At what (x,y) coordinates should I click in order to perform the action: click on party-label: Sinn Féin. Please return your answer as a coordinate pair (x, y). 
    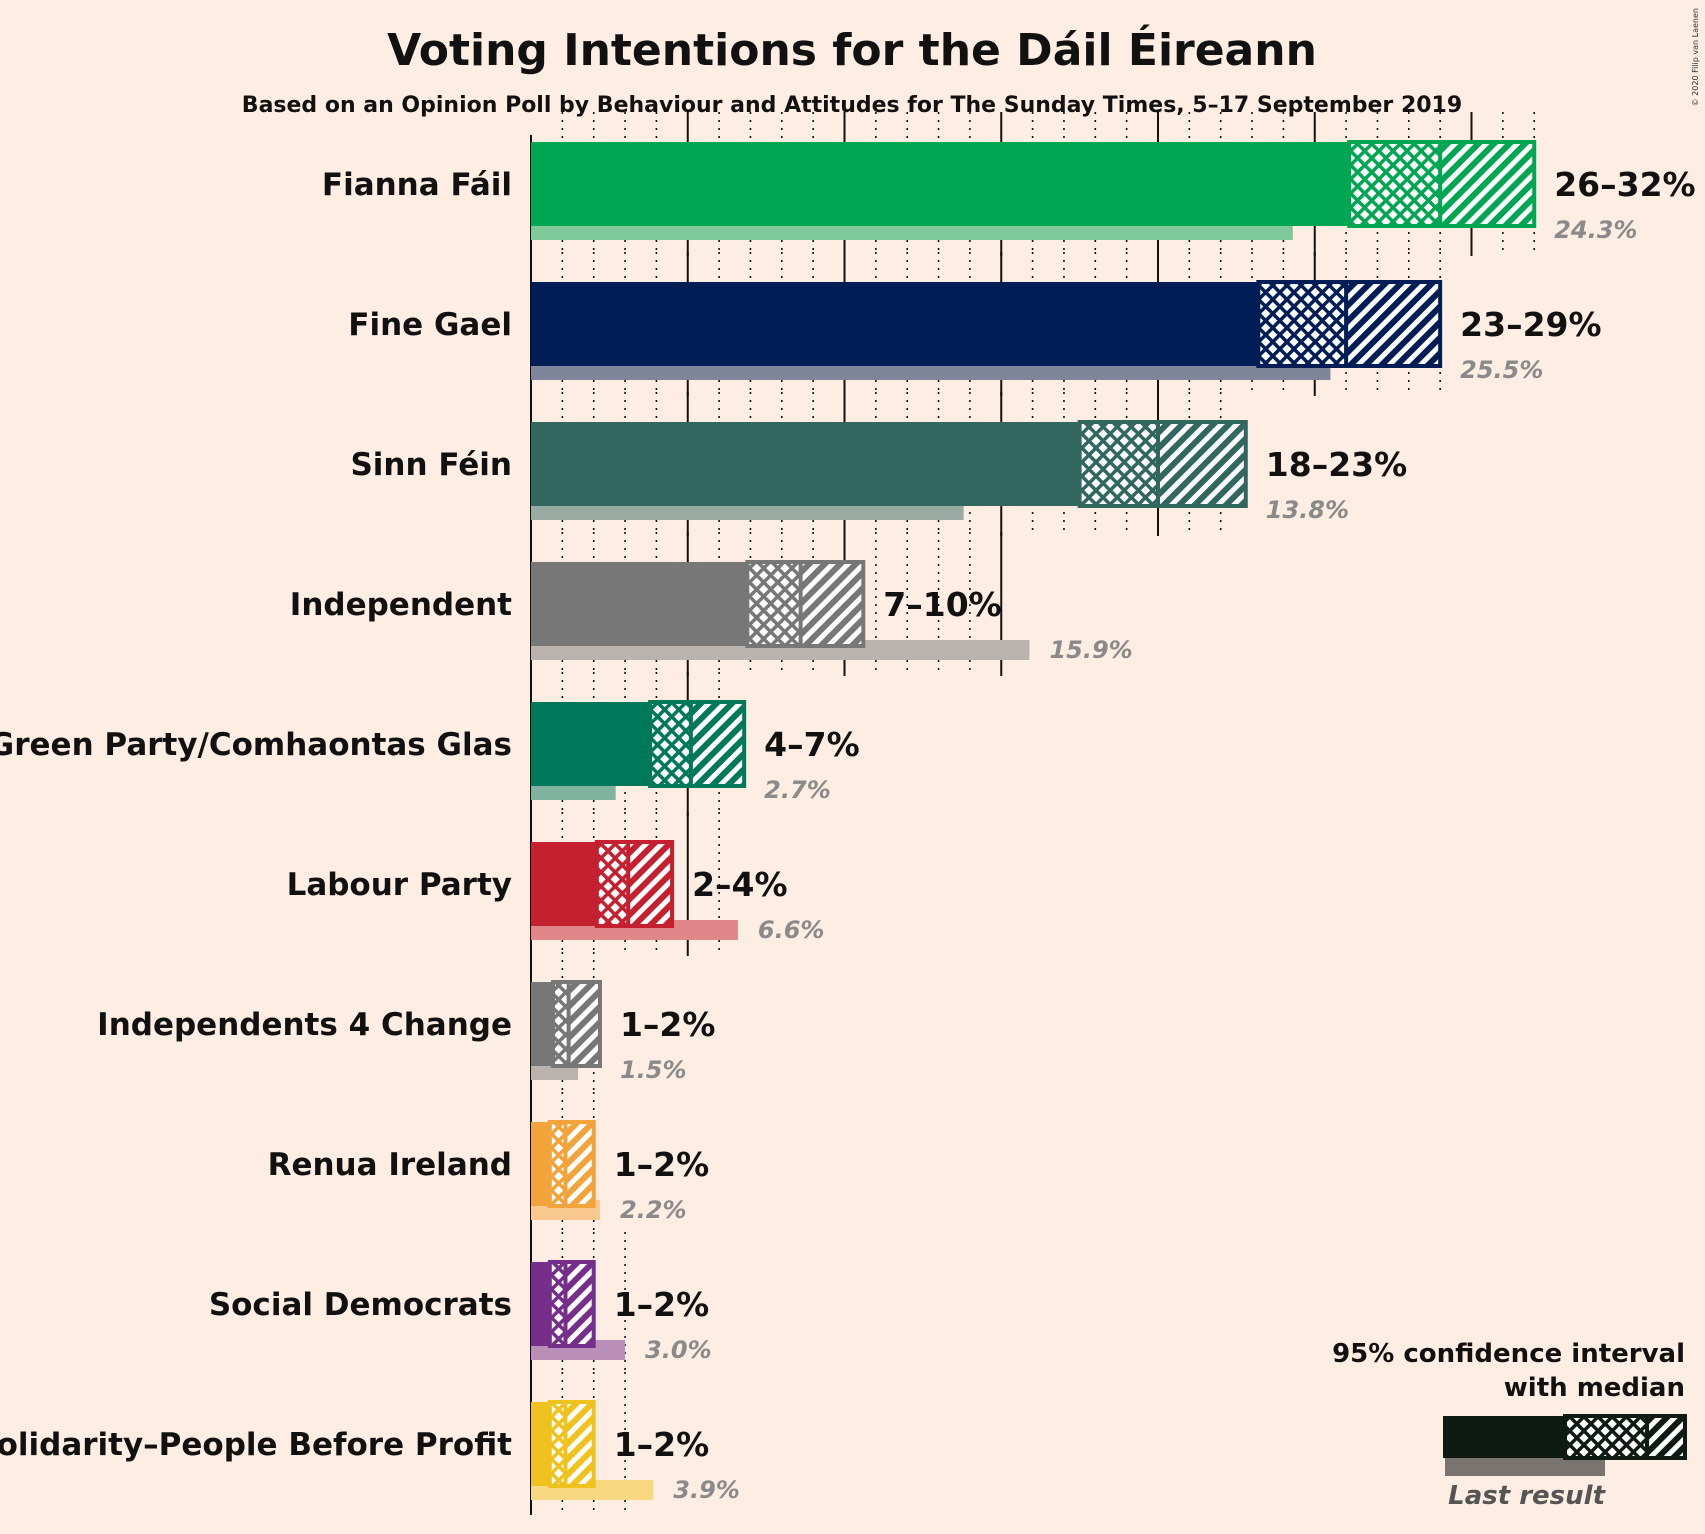
    Looking at the image, I should click on (431, 465).